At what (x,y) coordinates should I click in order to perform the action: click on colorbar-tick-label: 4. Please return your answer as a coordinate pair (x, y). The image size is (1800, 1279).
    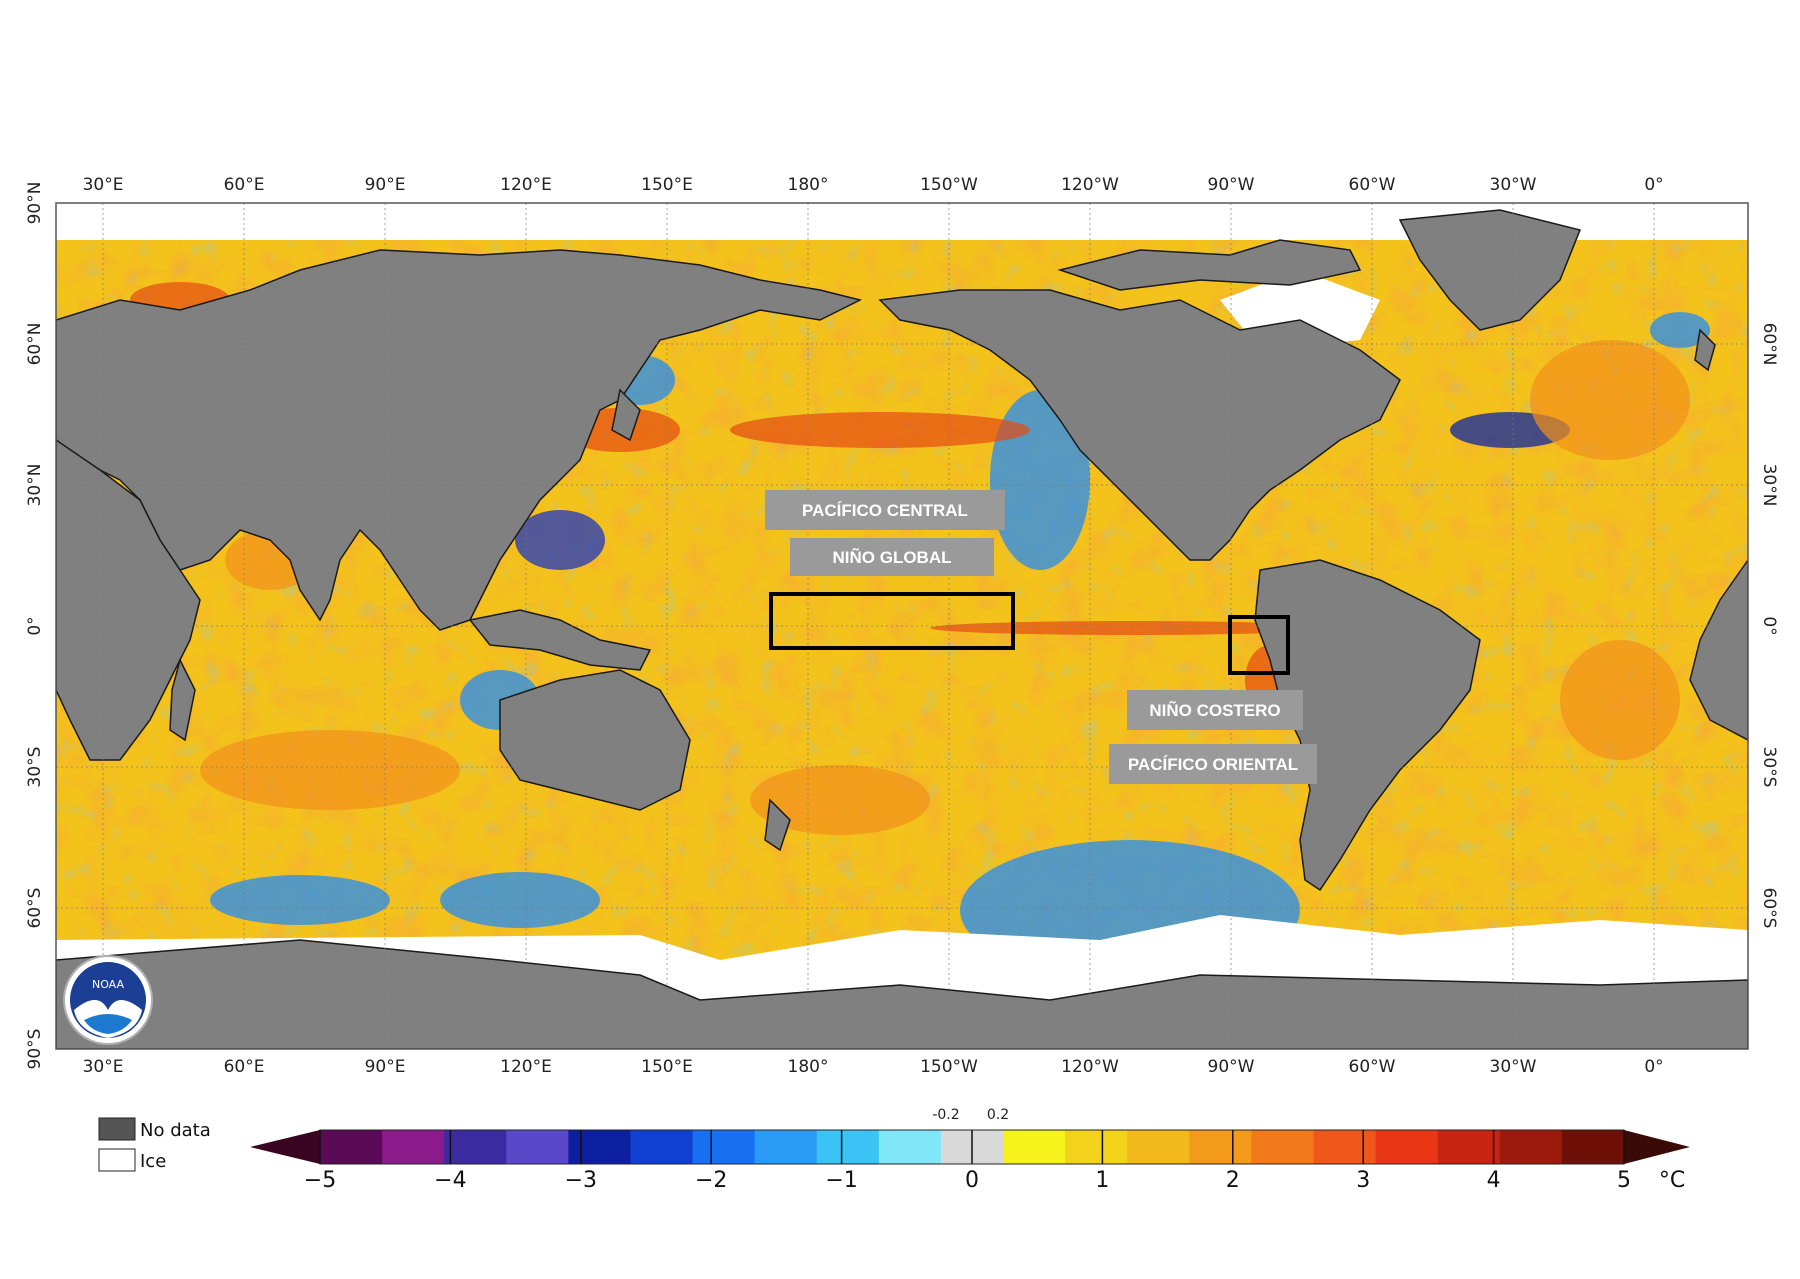
    Looking at the image, I should click on (1494, 1180).